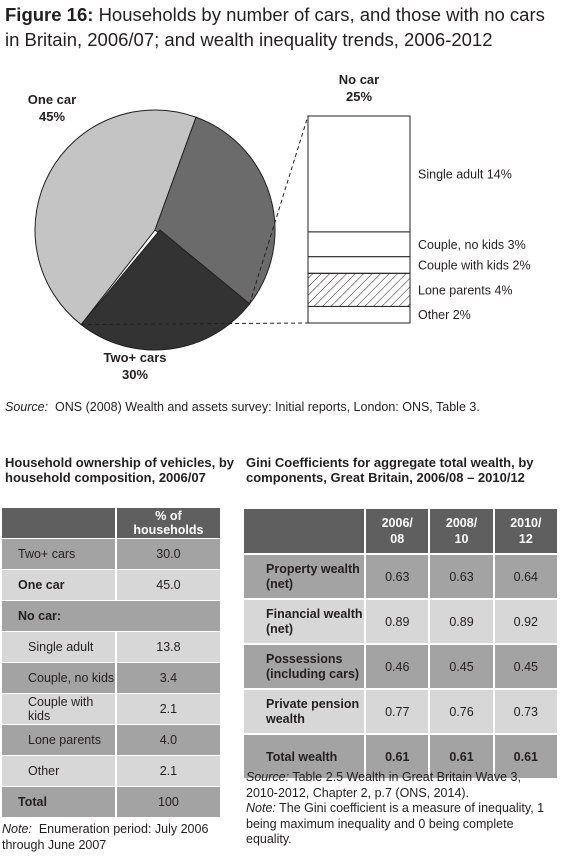 Image resolution: width=563 pixels, height=856 pixels. I want to click on row-label: Possessions (including cars), so click(304, 665).